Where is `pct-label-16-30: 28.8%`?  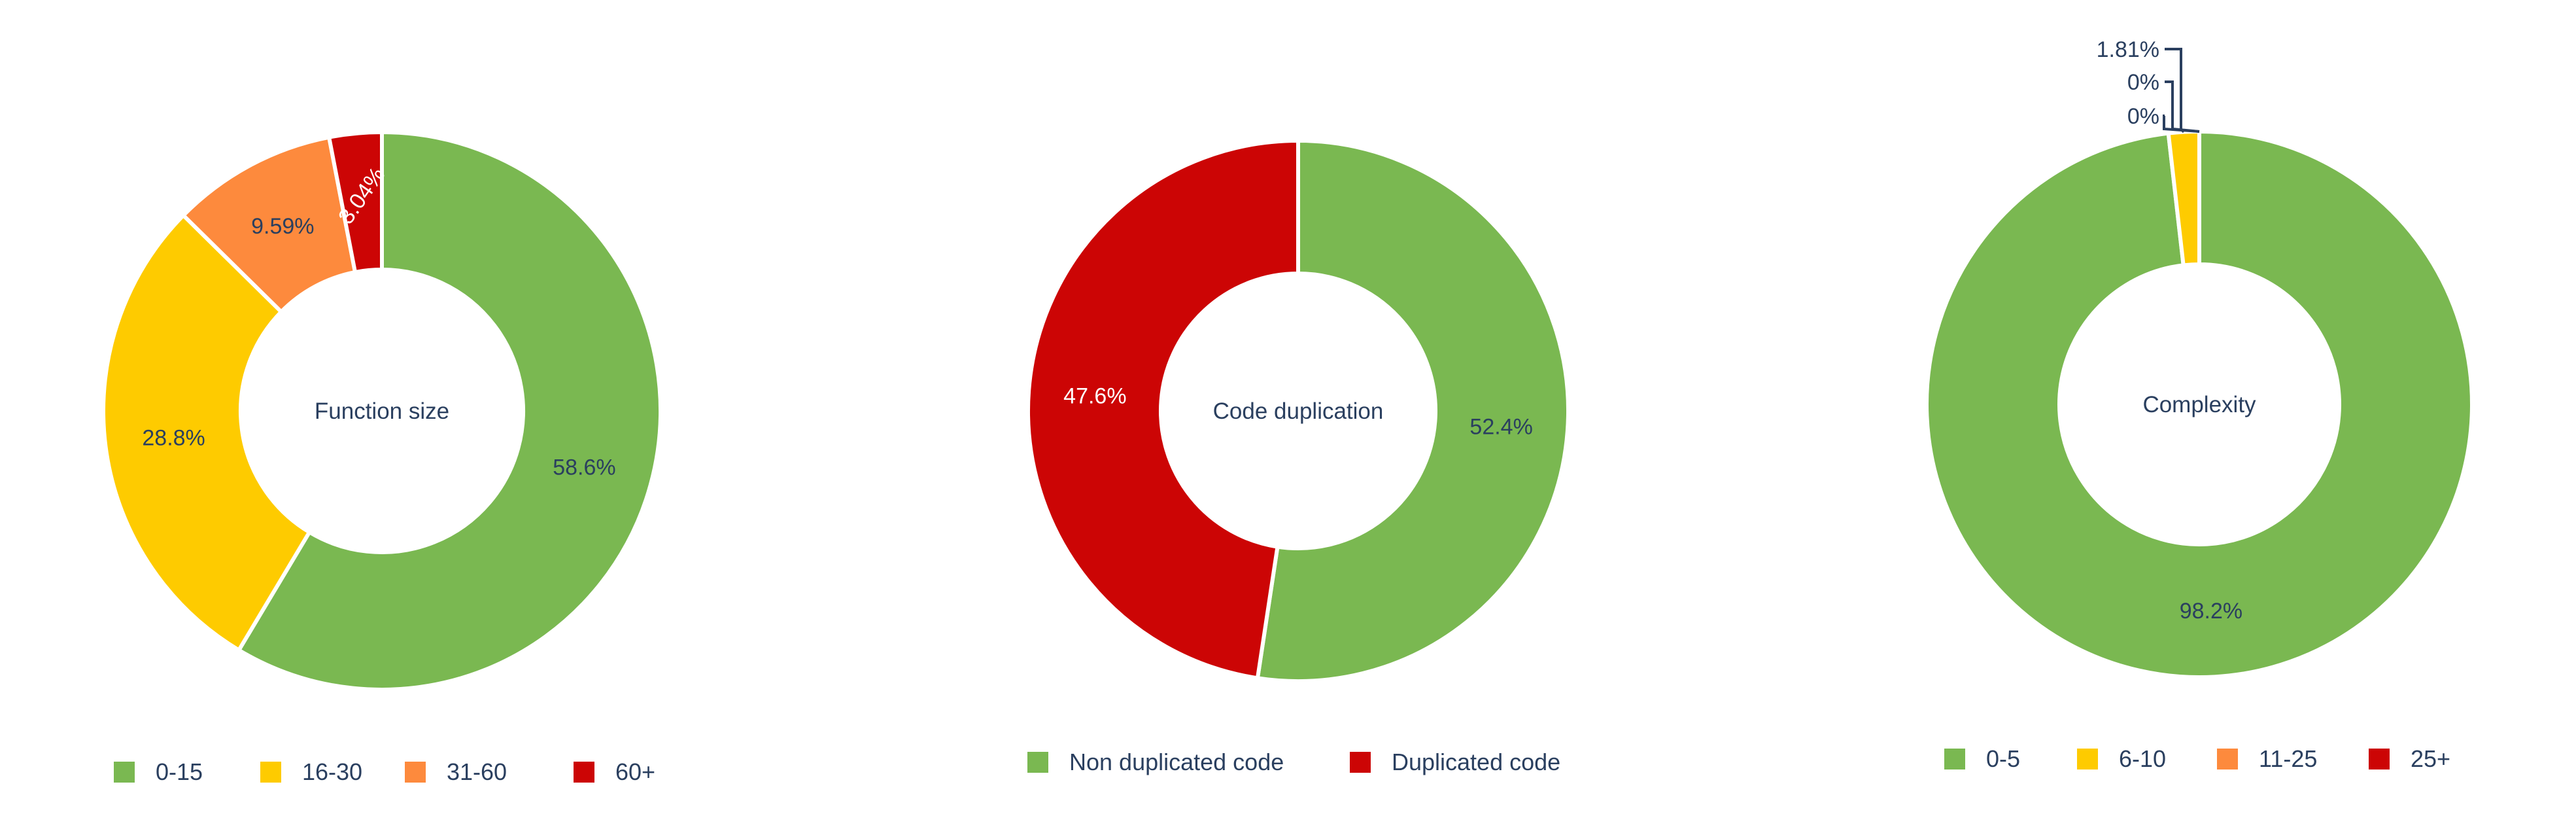
pct-label-16-30: 28.8% is located at coordinates (174, 438).